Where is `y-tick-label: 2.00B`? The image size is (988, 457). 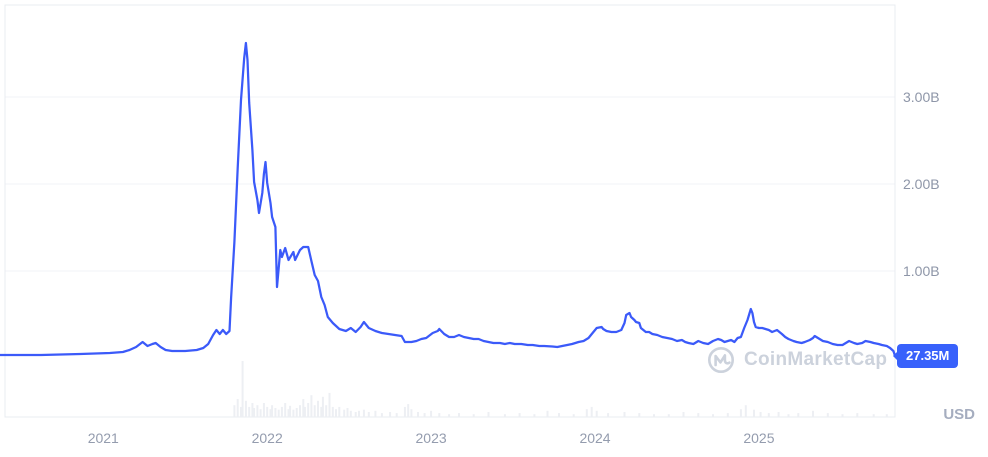 y-tick-label: 2.00B is located at coordinates (921, 184).